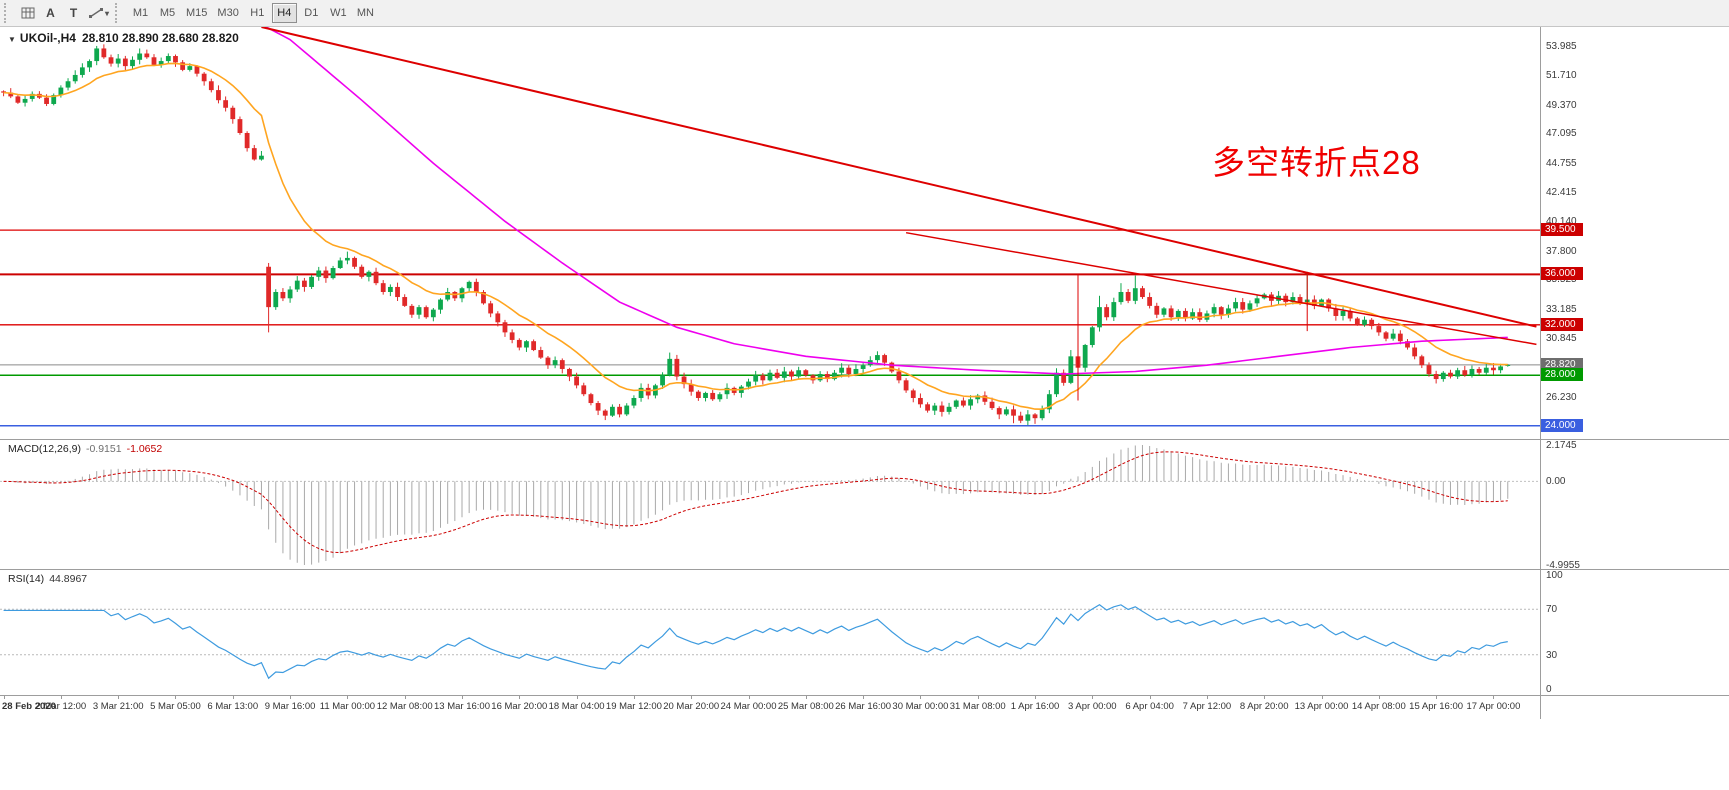 This screenshot has width=1729, height=790. I want to click on time-axis-label: 19 Mar 12:00, so click(633, 706).